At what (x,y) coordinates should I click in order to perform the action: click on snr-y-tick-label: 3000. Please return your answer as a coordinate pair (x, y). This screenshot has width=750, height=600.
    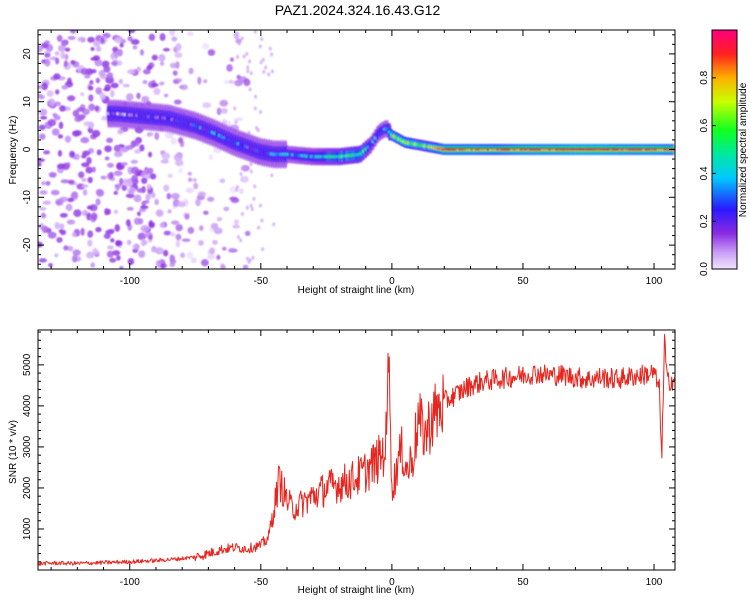
    Looking at the image, I should click on (27, 446).